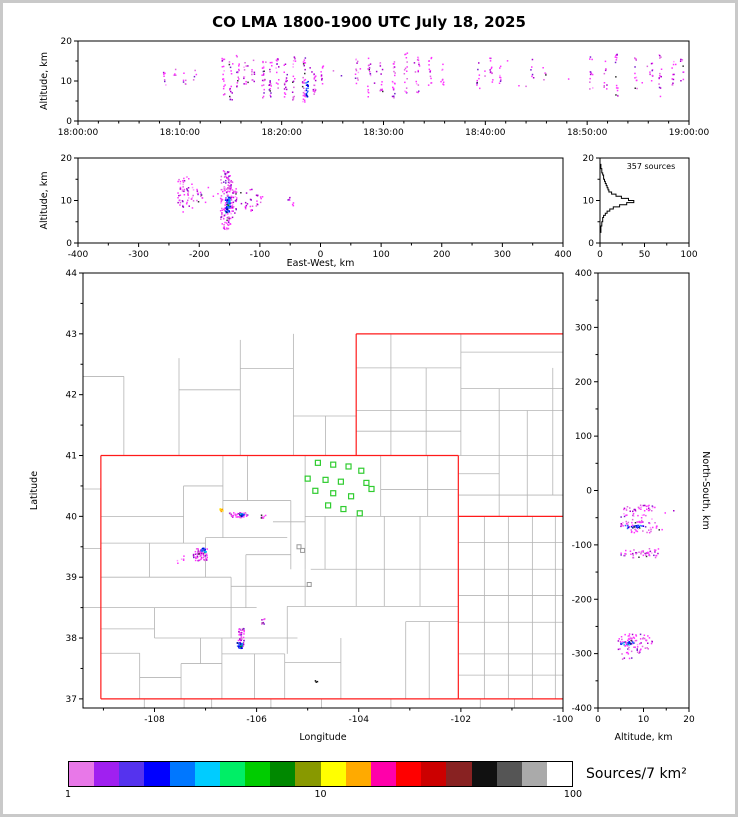 This screenshot has width=738, height=817. Describe the element at coordinates (461, 720) in the screenshot. I see `svg-text: -102` at that location.